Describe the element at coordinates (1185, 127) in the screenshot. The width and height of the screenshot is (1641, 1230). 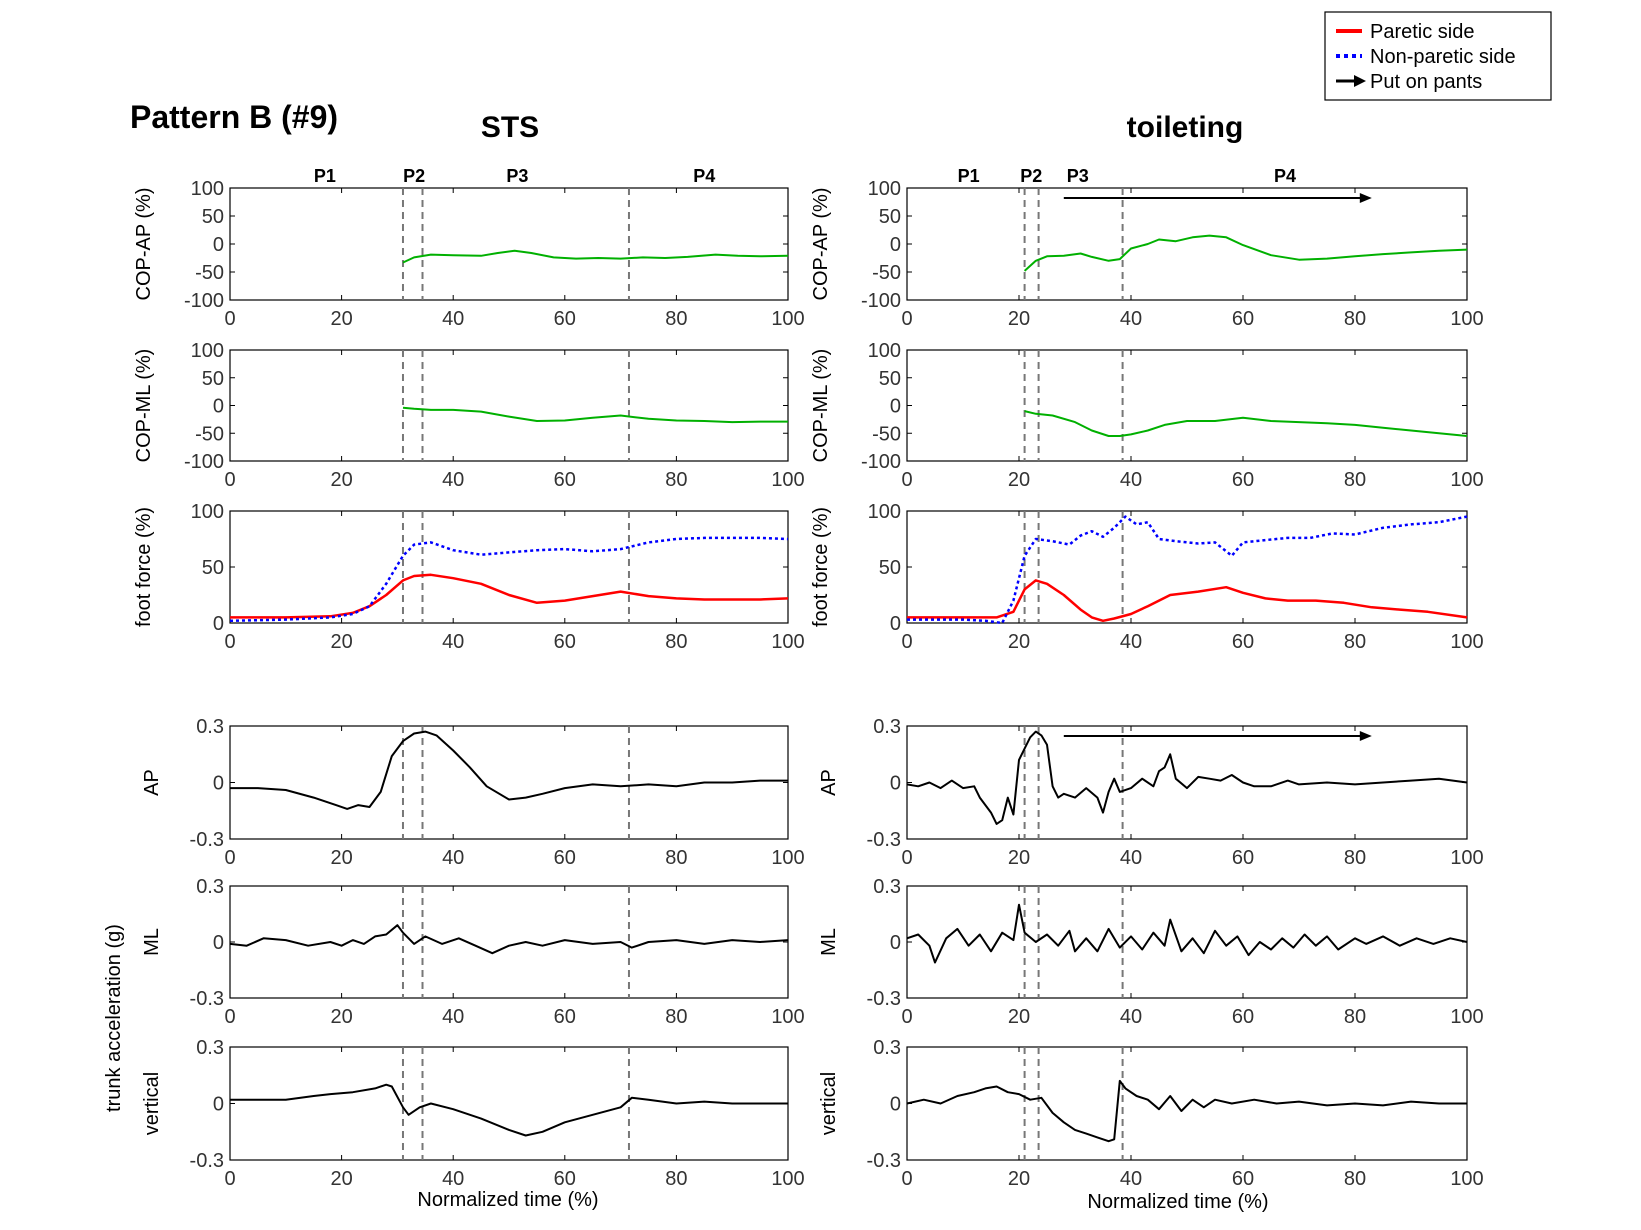
I see `column-title-toileting: toileting` at that location.